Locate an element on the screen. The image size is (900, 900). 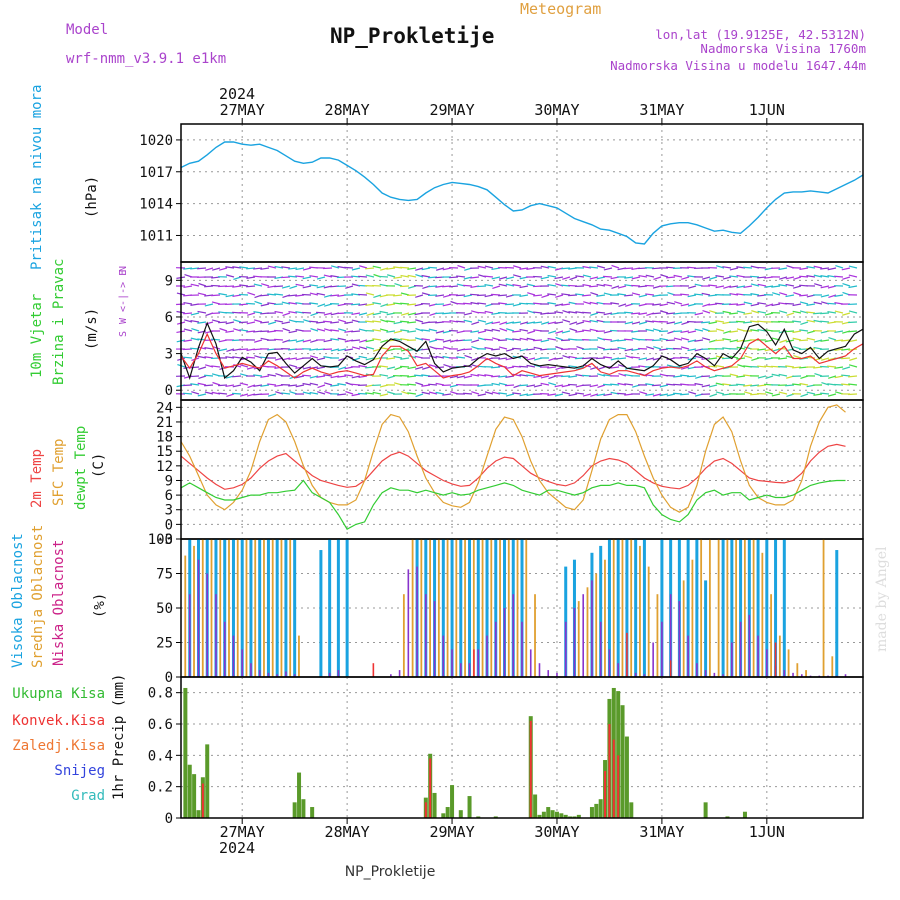
low-cloud-ylabel: Niska Oblacnost is located at coordinates (59, 603).